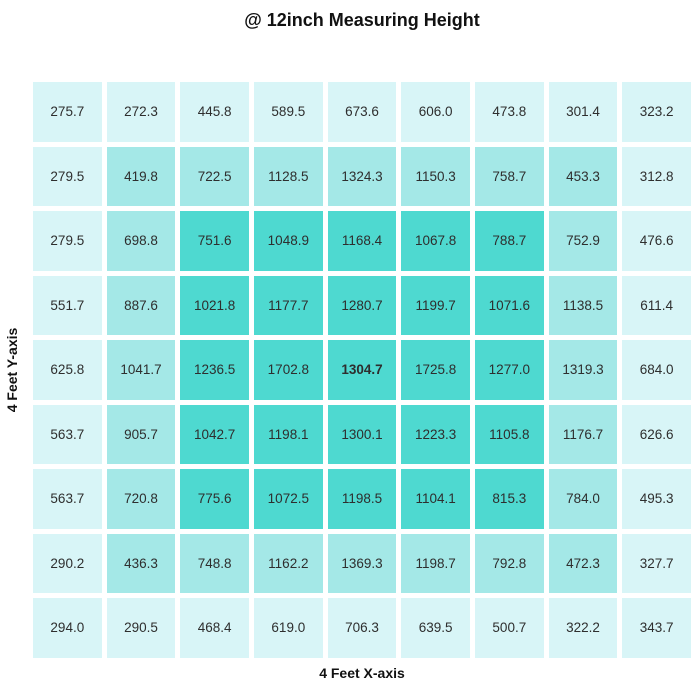 The image size is (700, 700). What do you see at coordinates (288, 176) in the screenshot?
I see `heatmap-cell: 1128.5` at bounding box center [288, 176].